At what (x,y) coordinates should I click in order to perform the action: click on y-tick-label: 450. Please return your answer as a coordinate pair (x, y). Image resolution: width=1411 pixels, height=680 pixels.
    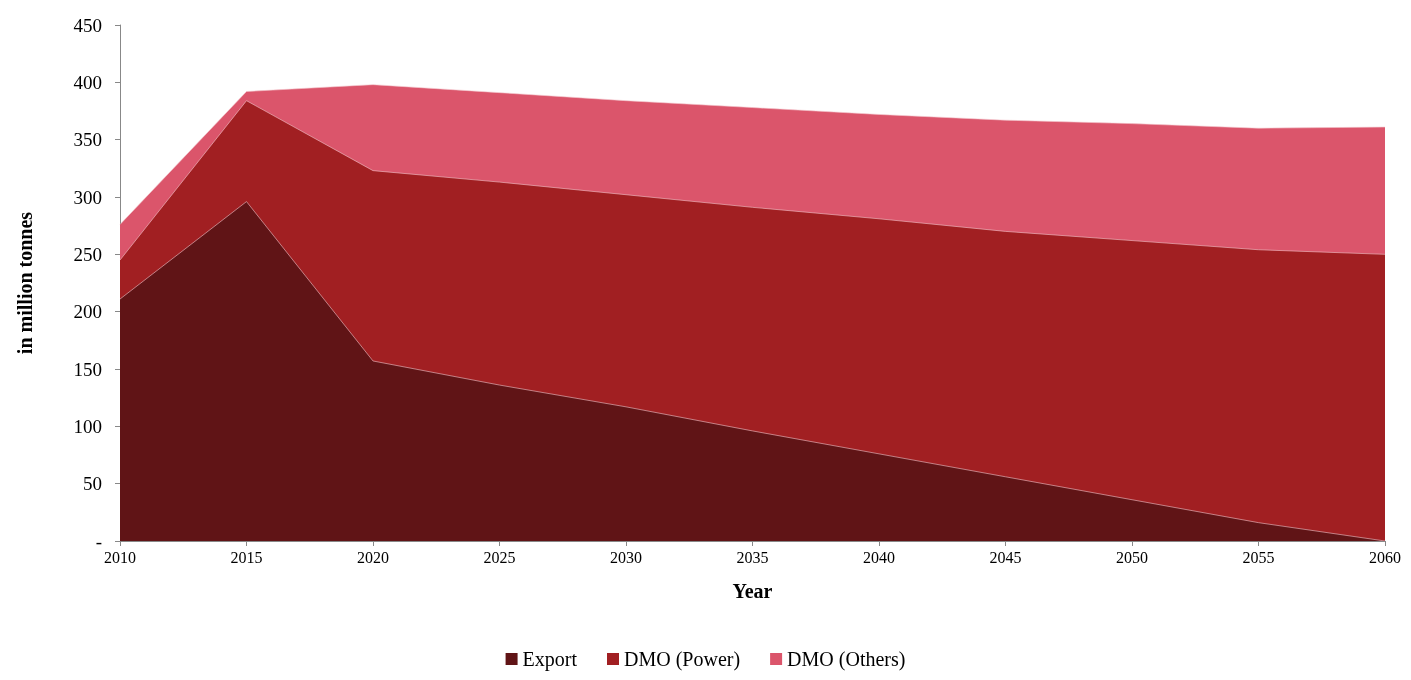
    Looking at the image, I should click on (87, 25).